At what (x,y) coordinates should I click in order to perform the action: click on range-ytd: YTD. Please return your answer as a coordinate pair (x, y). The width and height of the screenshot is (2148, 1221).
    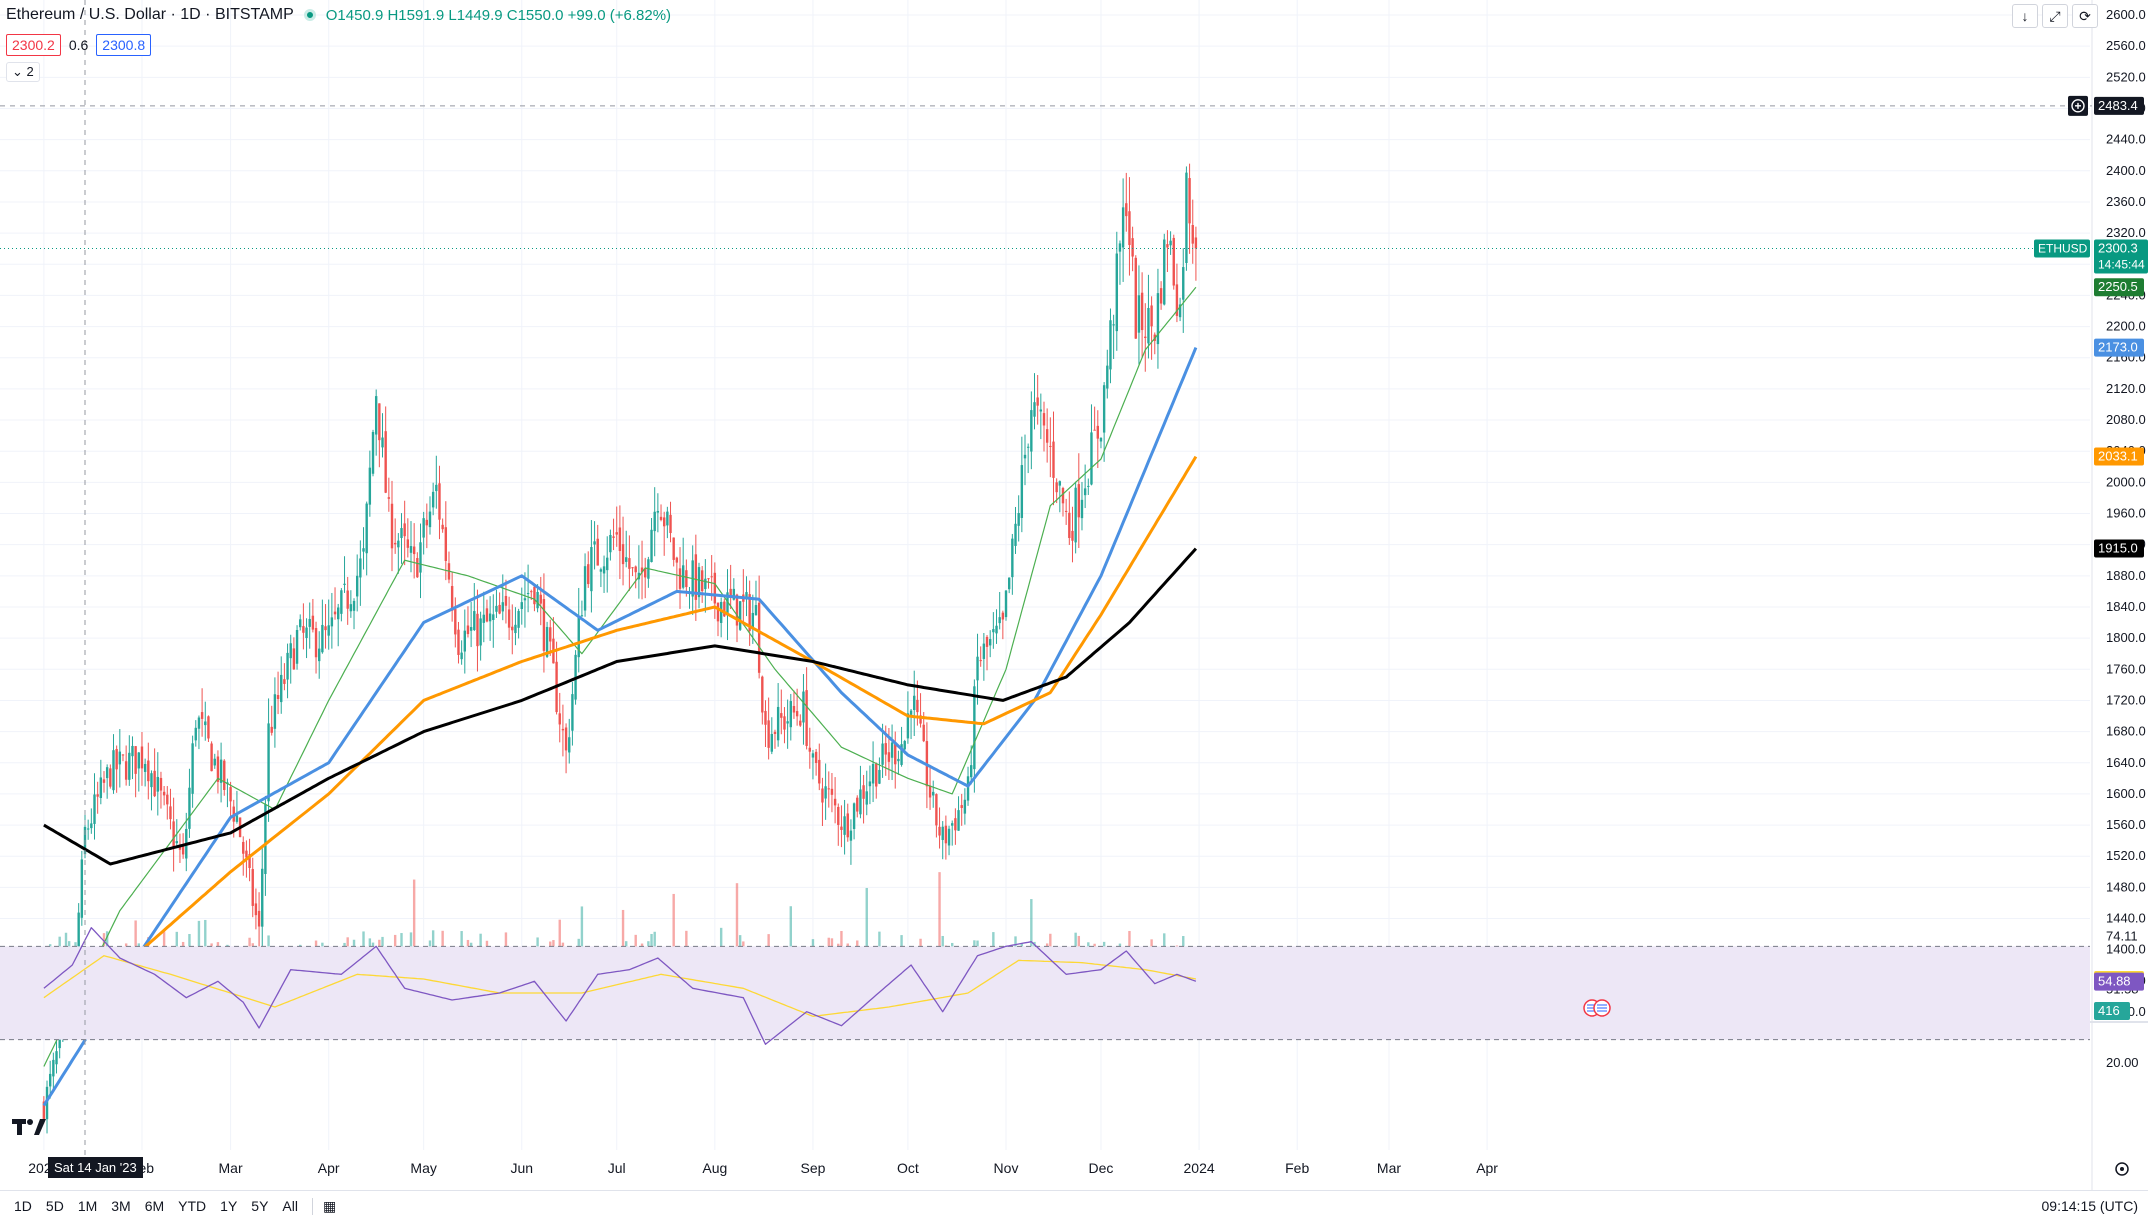
    Looking at the image, I should click on (192, 1205).